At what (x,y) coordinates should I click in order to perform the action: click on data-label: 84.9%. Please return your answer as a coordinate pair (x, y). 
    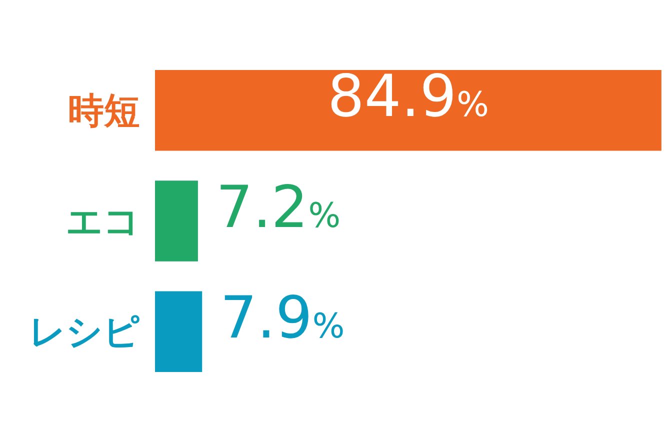
    Looking at the image, I should click on (408, 96).